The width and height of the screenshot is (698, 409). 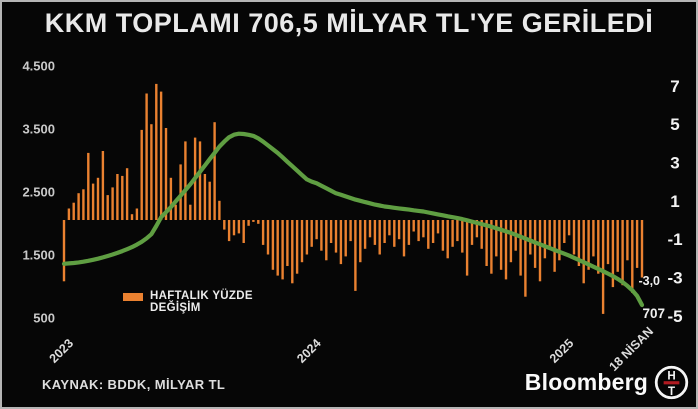 What do you see at coordinates (674, 316) in the screenshot?
I see `right-axis-tick: -5` at bounding box center [674, 316].